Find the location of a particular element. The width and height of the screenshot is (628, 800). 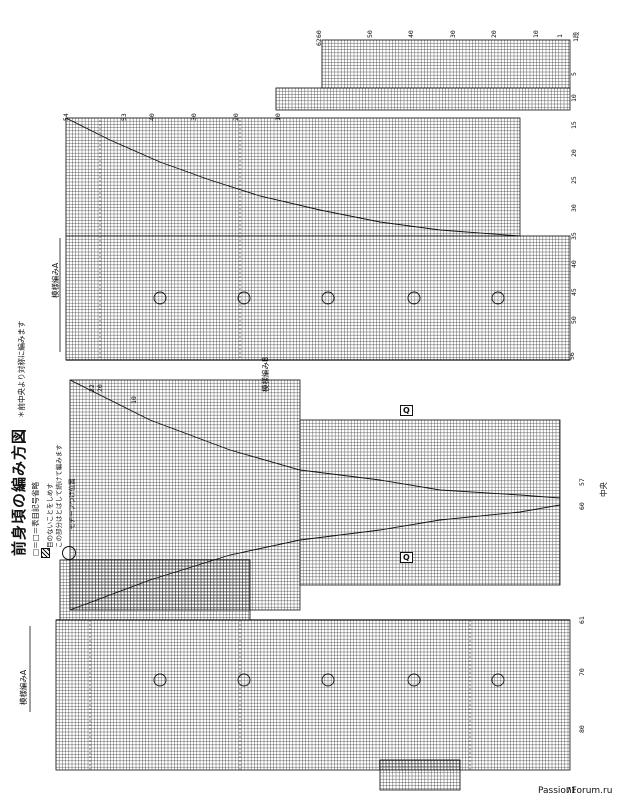

hatched-square-icon is located at coordinates (45, 553).